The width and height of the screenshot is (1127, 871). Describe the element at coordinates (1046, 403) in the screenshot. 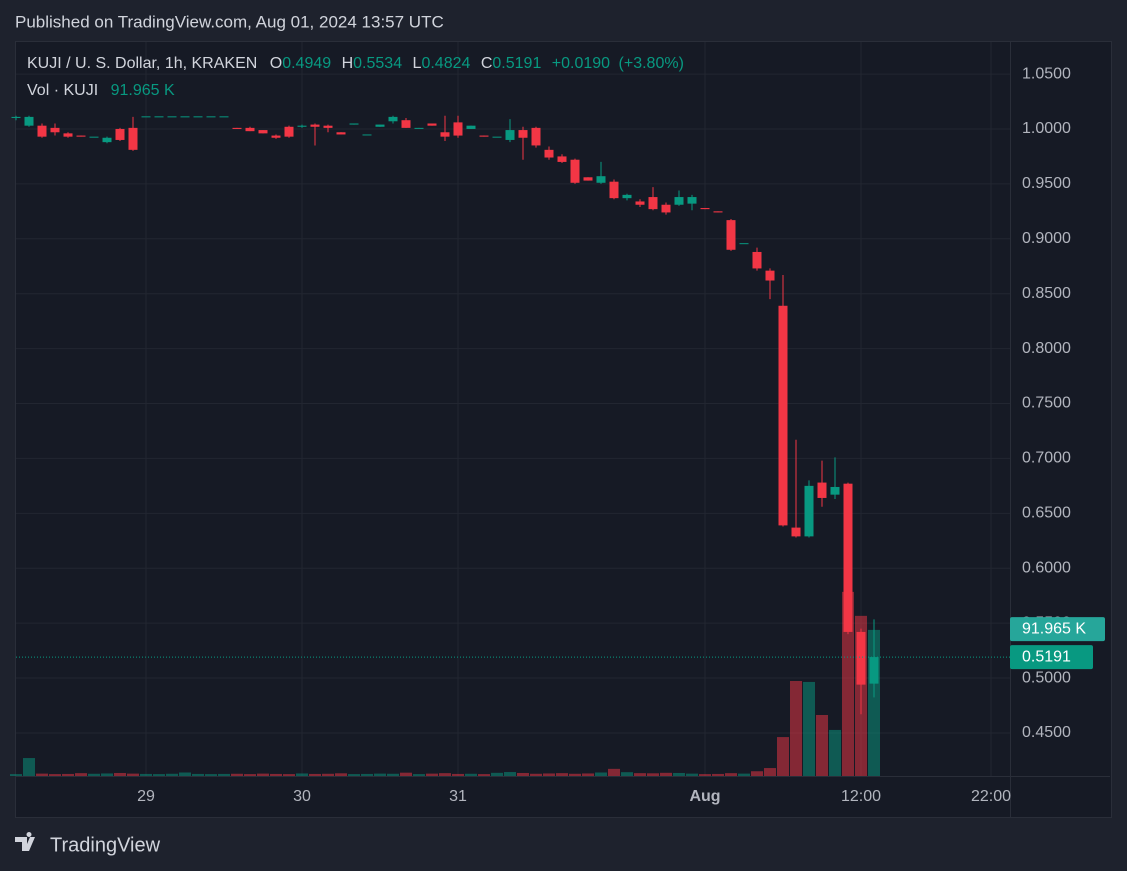

I see `y-tick-label: 0.7500` at that location.